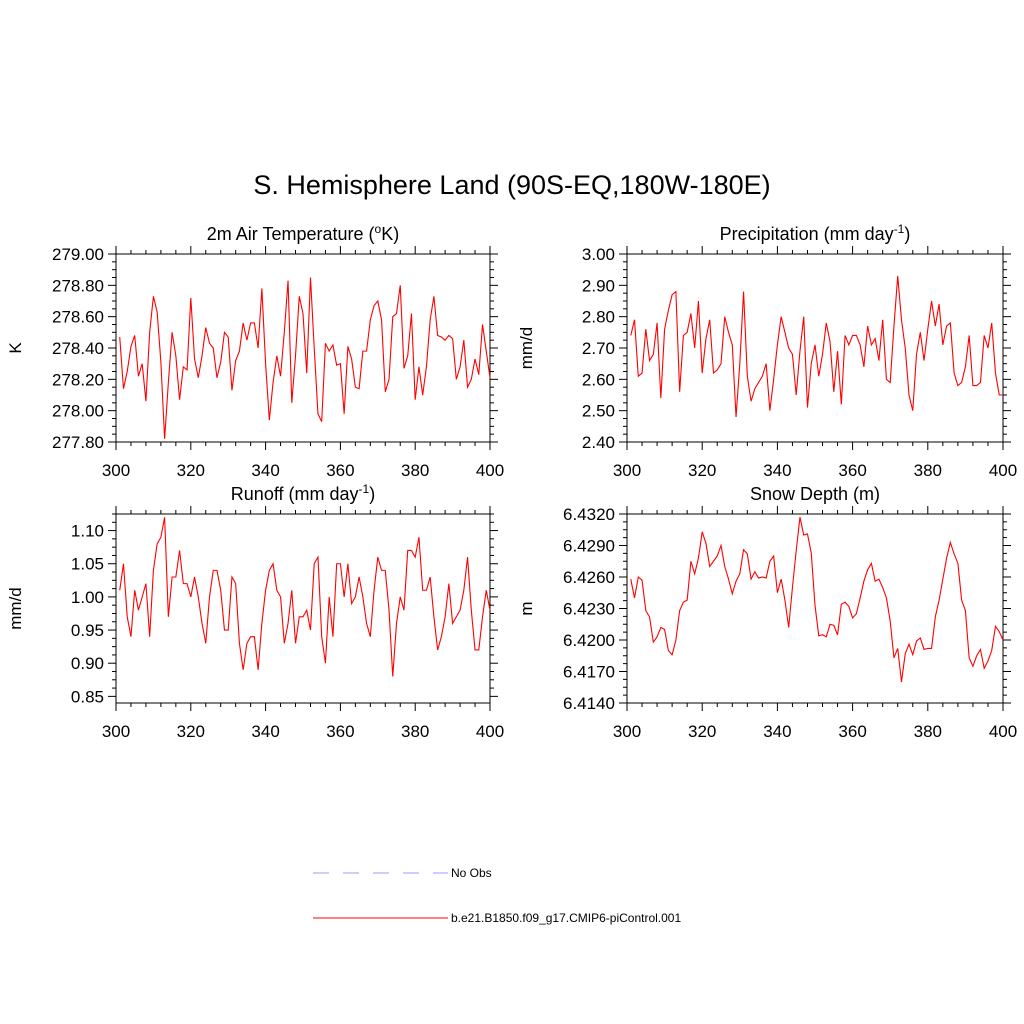 Image resolution: width=1024 pixels, height=1024 pixels. What do you see at coordinates (598, 348) in the screenshot?
I see `precipitation-y-tick-label: 2.70` at bounding box center [598, 348].